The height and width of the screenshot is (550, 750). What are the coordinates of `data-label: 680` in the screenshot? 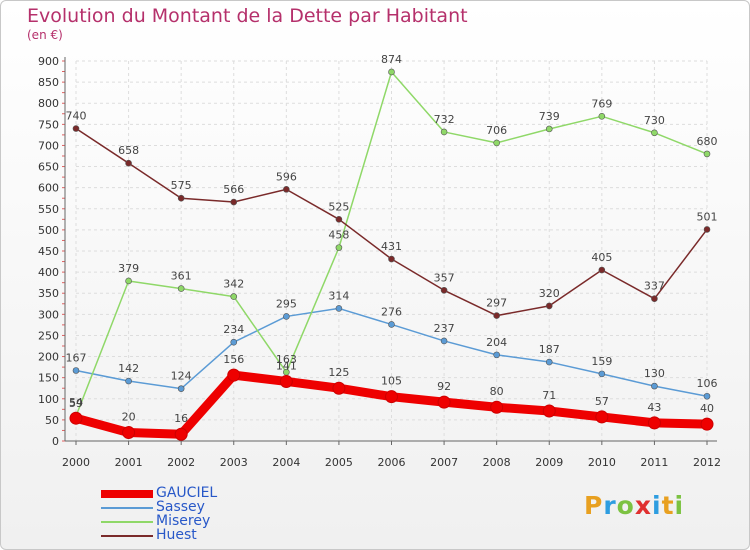 It's located at (707, 141).